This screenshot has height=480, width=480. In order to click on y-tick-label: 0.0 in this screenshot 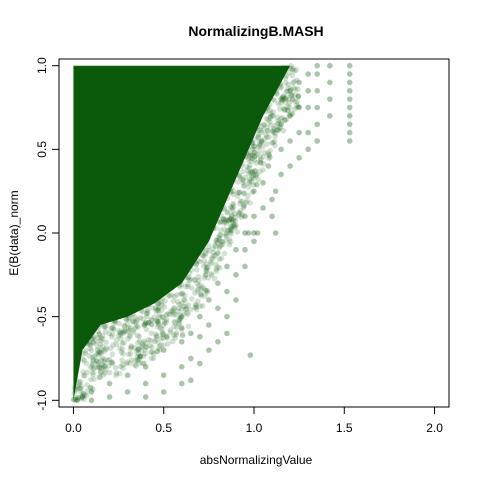, I will do `click(42, 232)`.